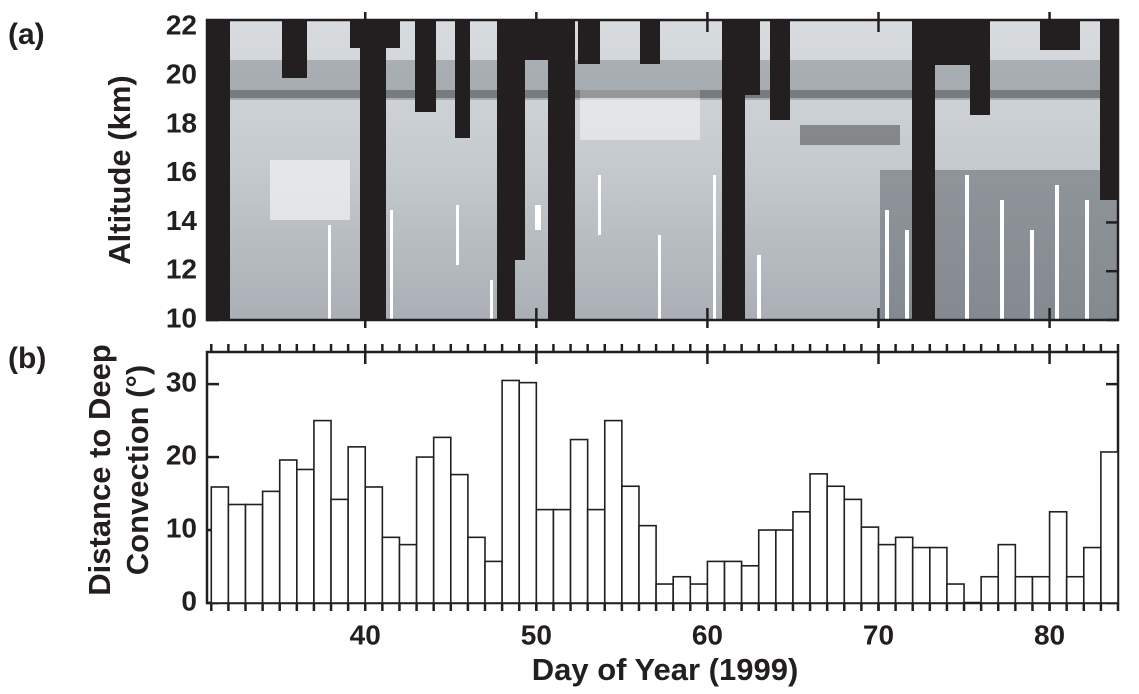 The height and width of the screenshot is (694, 1139). I want to click on x-tick-label: 60, so click(707, 634).